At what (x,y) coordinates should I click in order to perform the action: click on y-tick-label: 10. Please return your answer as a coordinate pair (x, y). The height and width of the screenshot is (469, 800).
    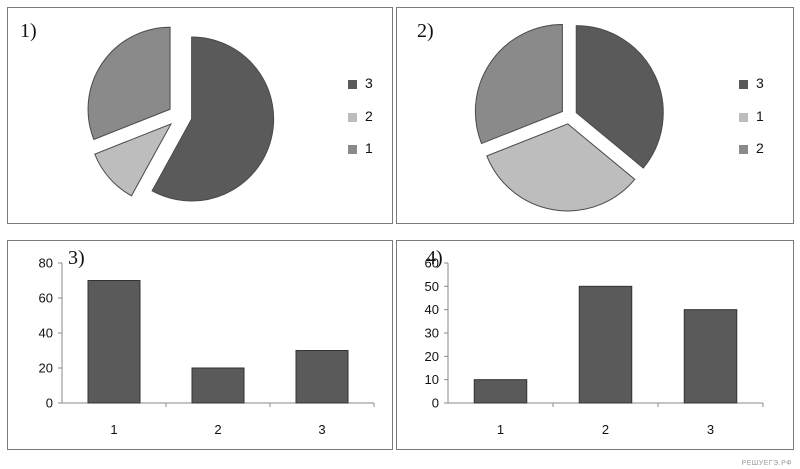
    Looking at the image, I should click on (432, 379).